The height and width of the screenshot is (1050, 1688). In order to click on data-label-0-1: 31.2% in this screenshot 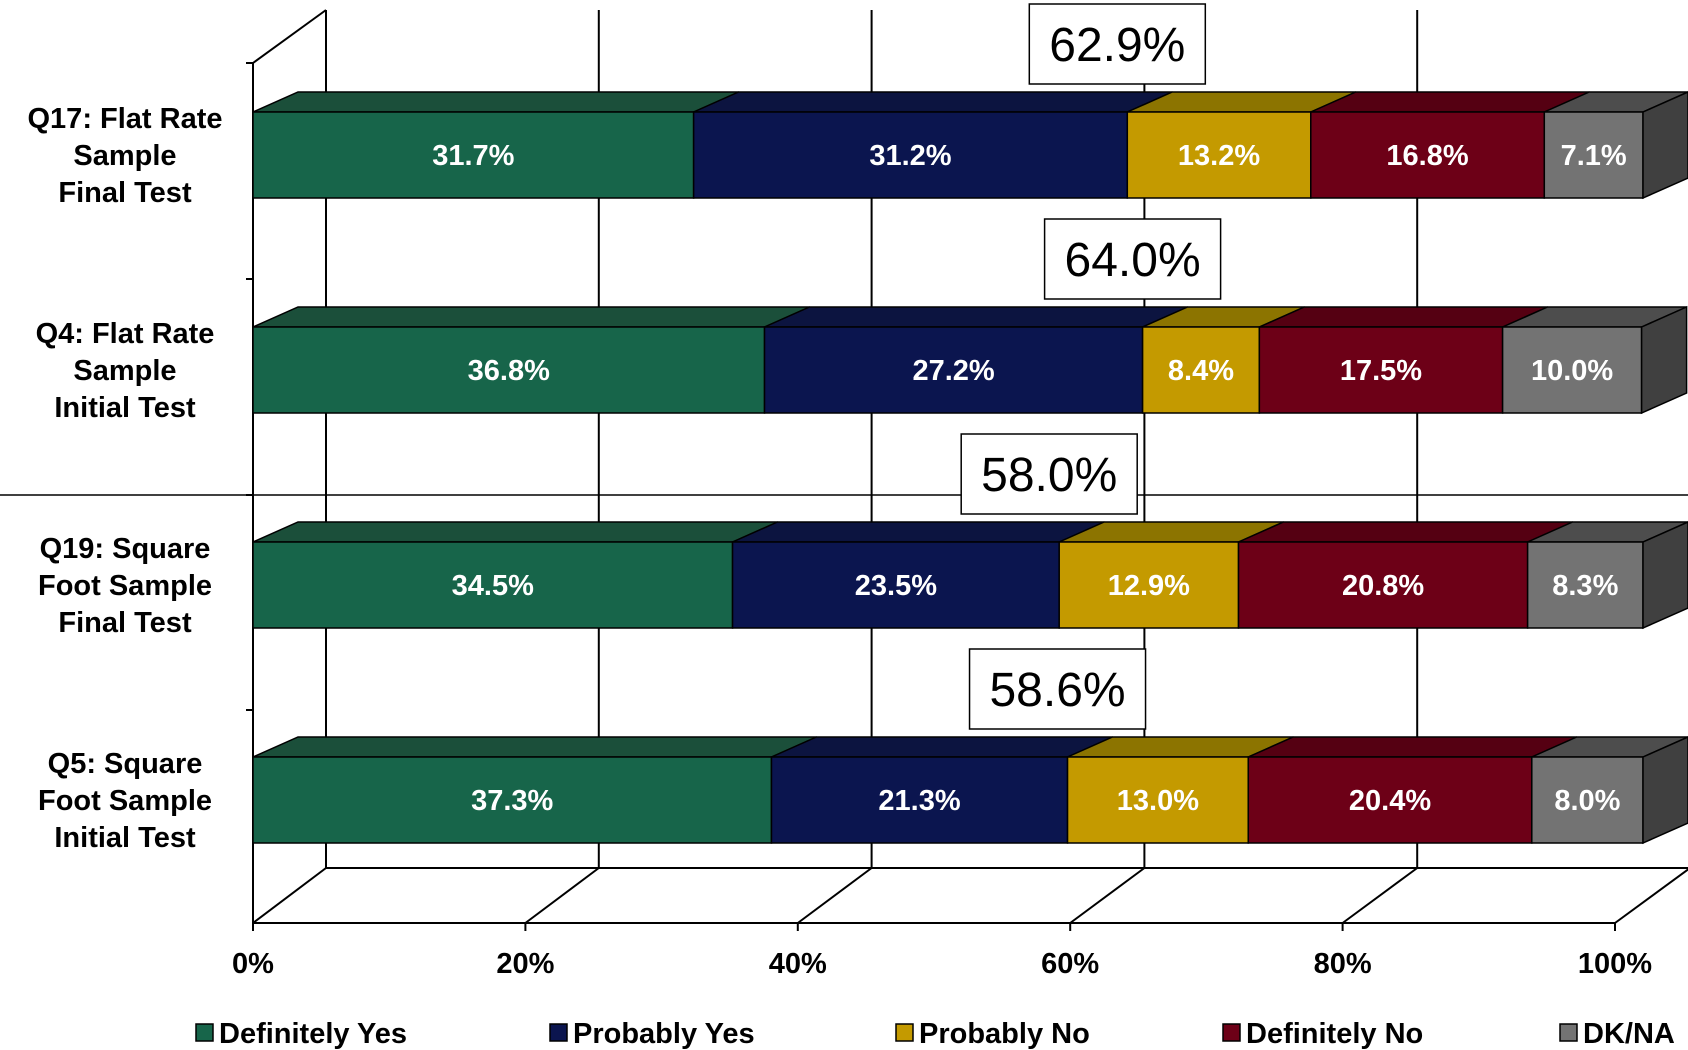, I will do `click(910, 156)`.